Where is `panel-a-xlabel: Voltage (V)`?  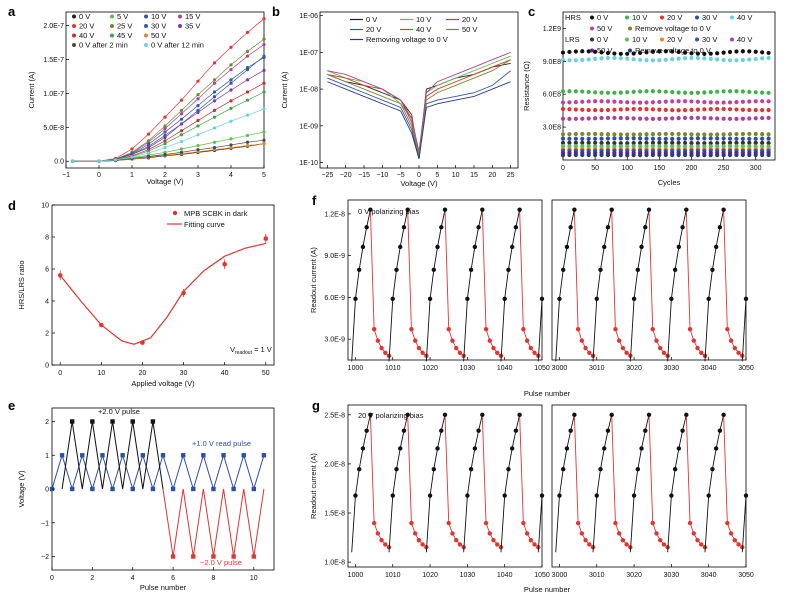
panel-a-xlabel: Voltage (V) is located at coordinates (165, 181).